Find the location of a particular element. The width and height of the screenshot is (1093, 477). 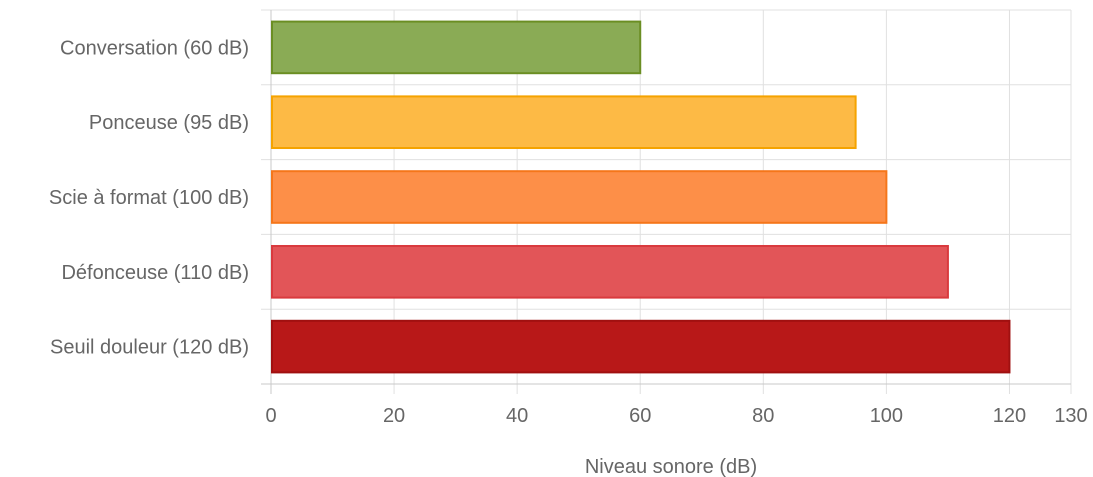

x-tick-label: 20 is located at coordinates (394, 416).